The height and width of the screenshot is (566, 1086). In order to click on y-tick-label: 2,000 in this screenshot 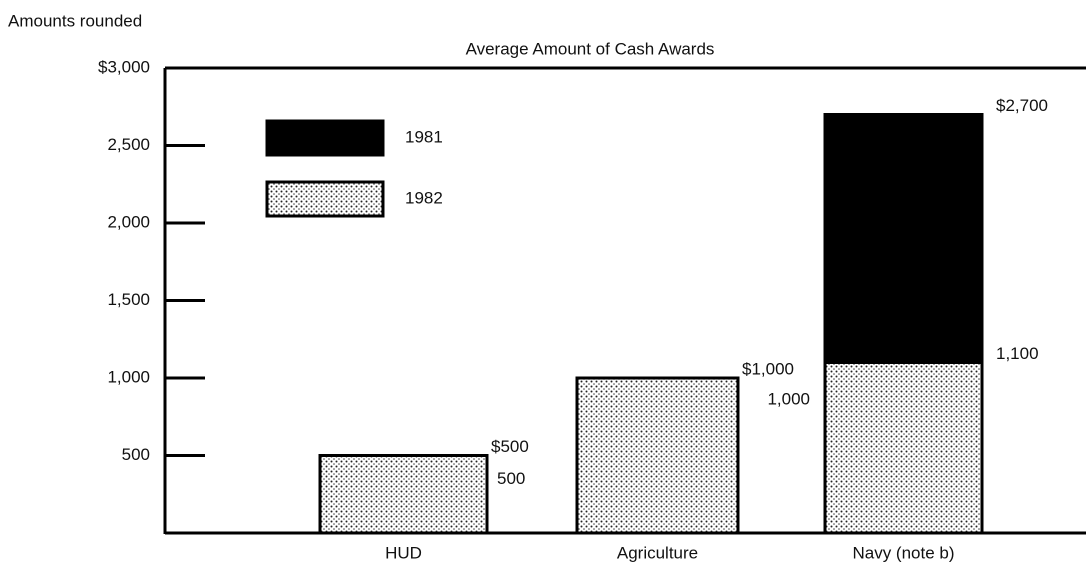, I will do `click(128, 221)`.